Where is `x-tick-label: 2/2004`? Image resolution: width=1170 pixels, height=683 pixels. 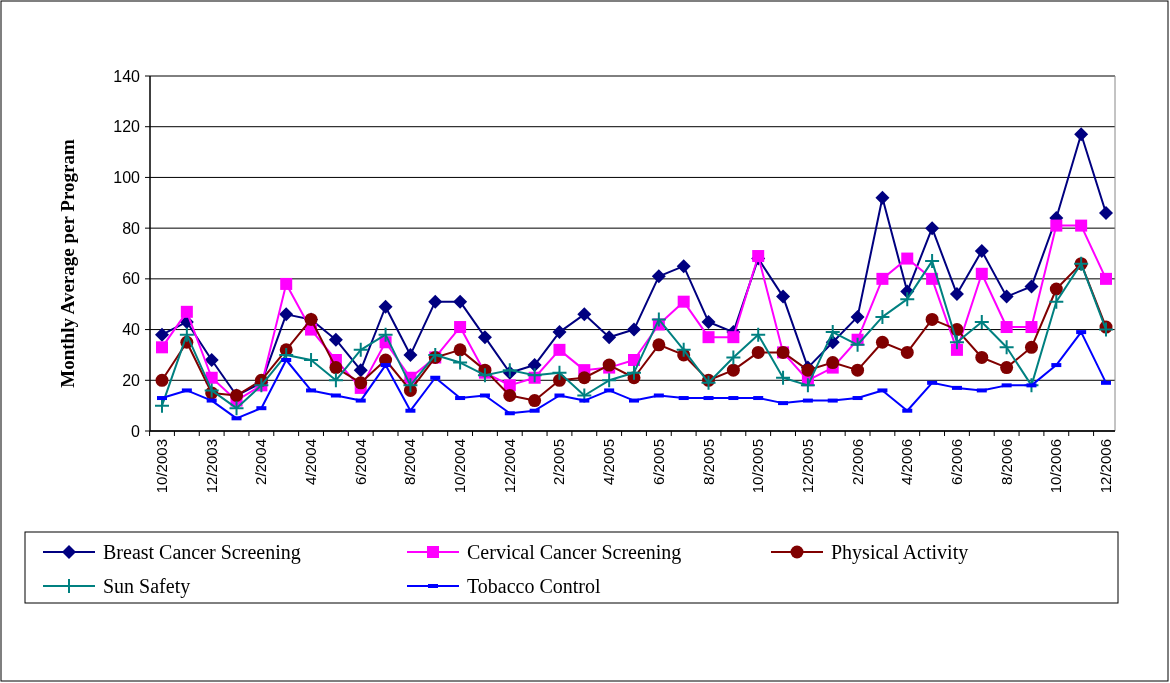
x-tick-label: 2/2004 is located at coordinates (261, 462).